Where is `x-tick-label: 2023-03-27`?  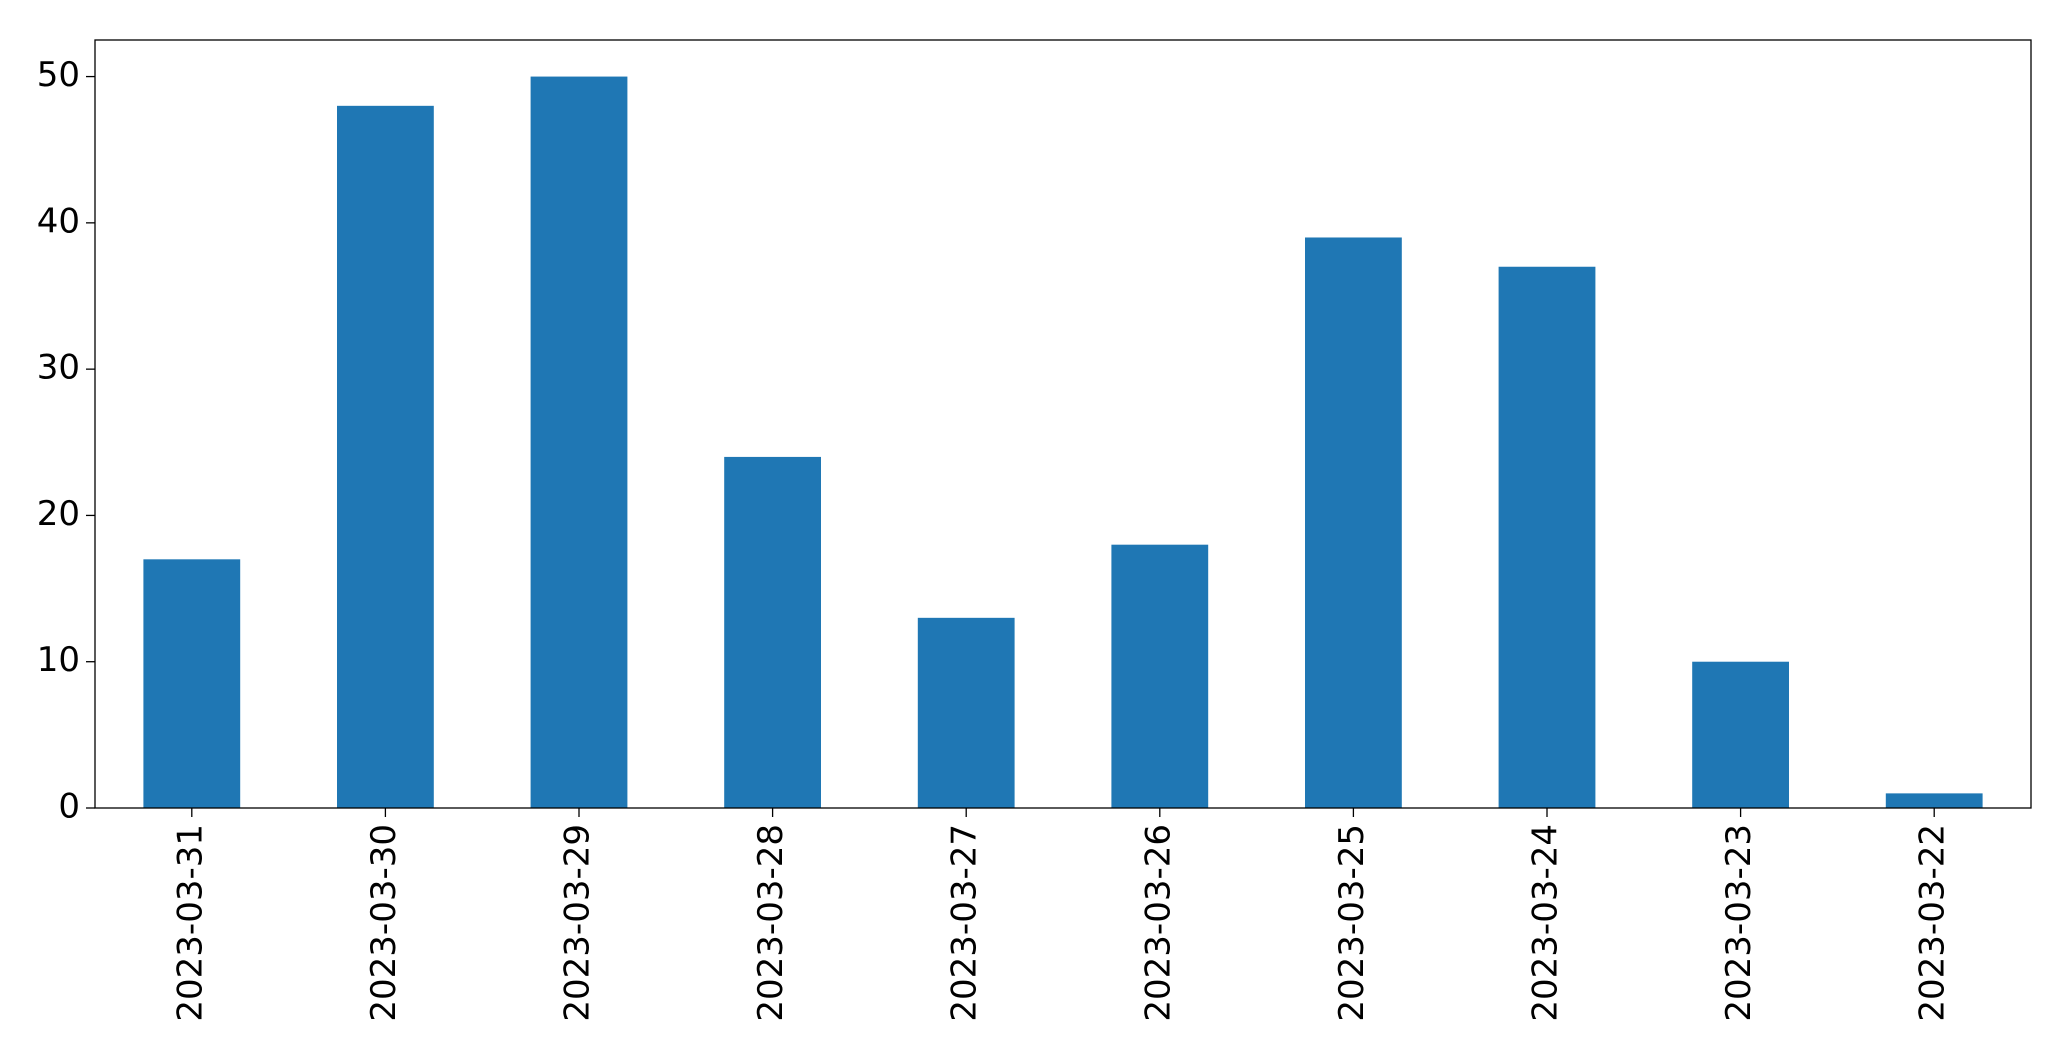 x-tick-label: 2023-03-27 is located at coordinates (965, 923).